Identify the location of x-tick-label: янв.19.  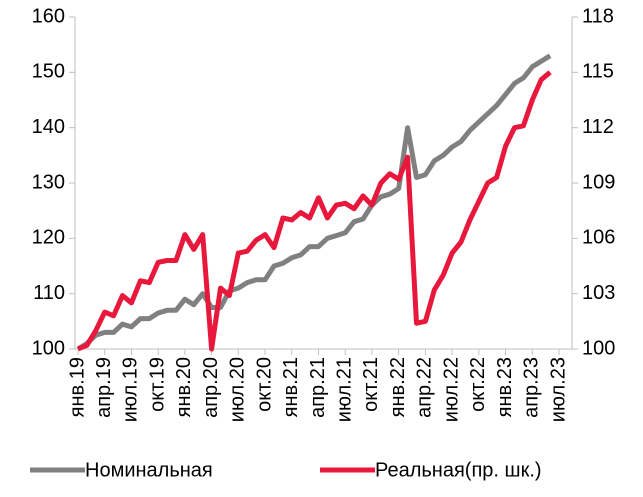
(77, 387).